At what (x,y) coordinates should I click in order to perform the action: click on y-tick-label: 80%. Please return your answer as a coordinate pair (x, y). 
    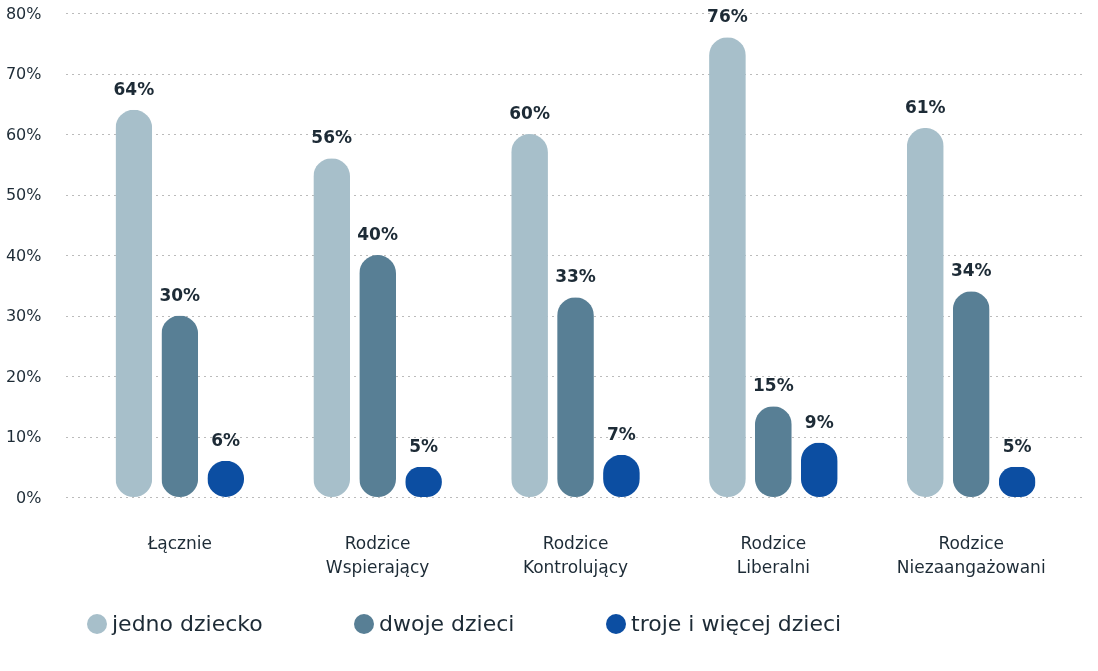
    Looking at the image, I should click on (23, 13).